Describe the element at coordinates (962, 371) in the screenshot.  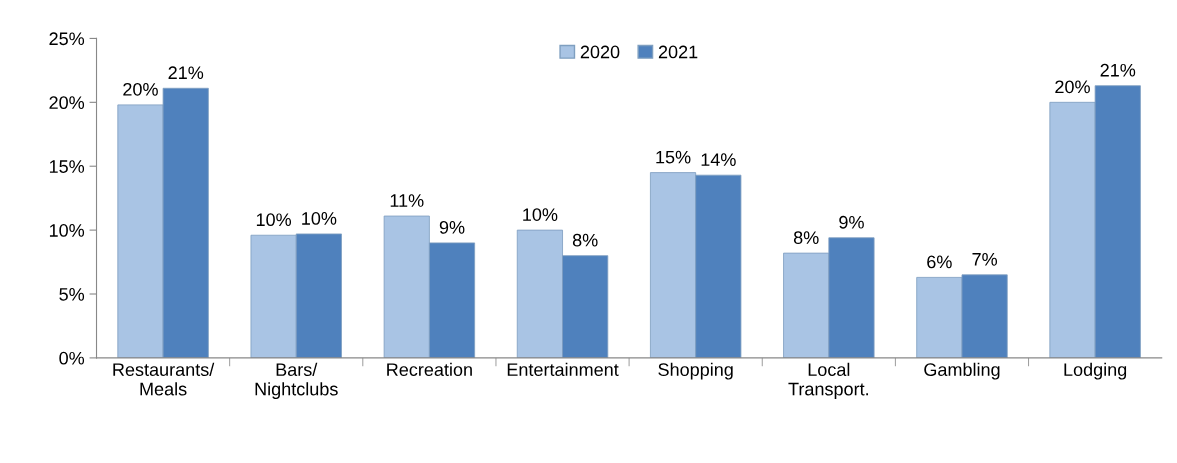
I see `x-tick-label: Gambling` at that location.